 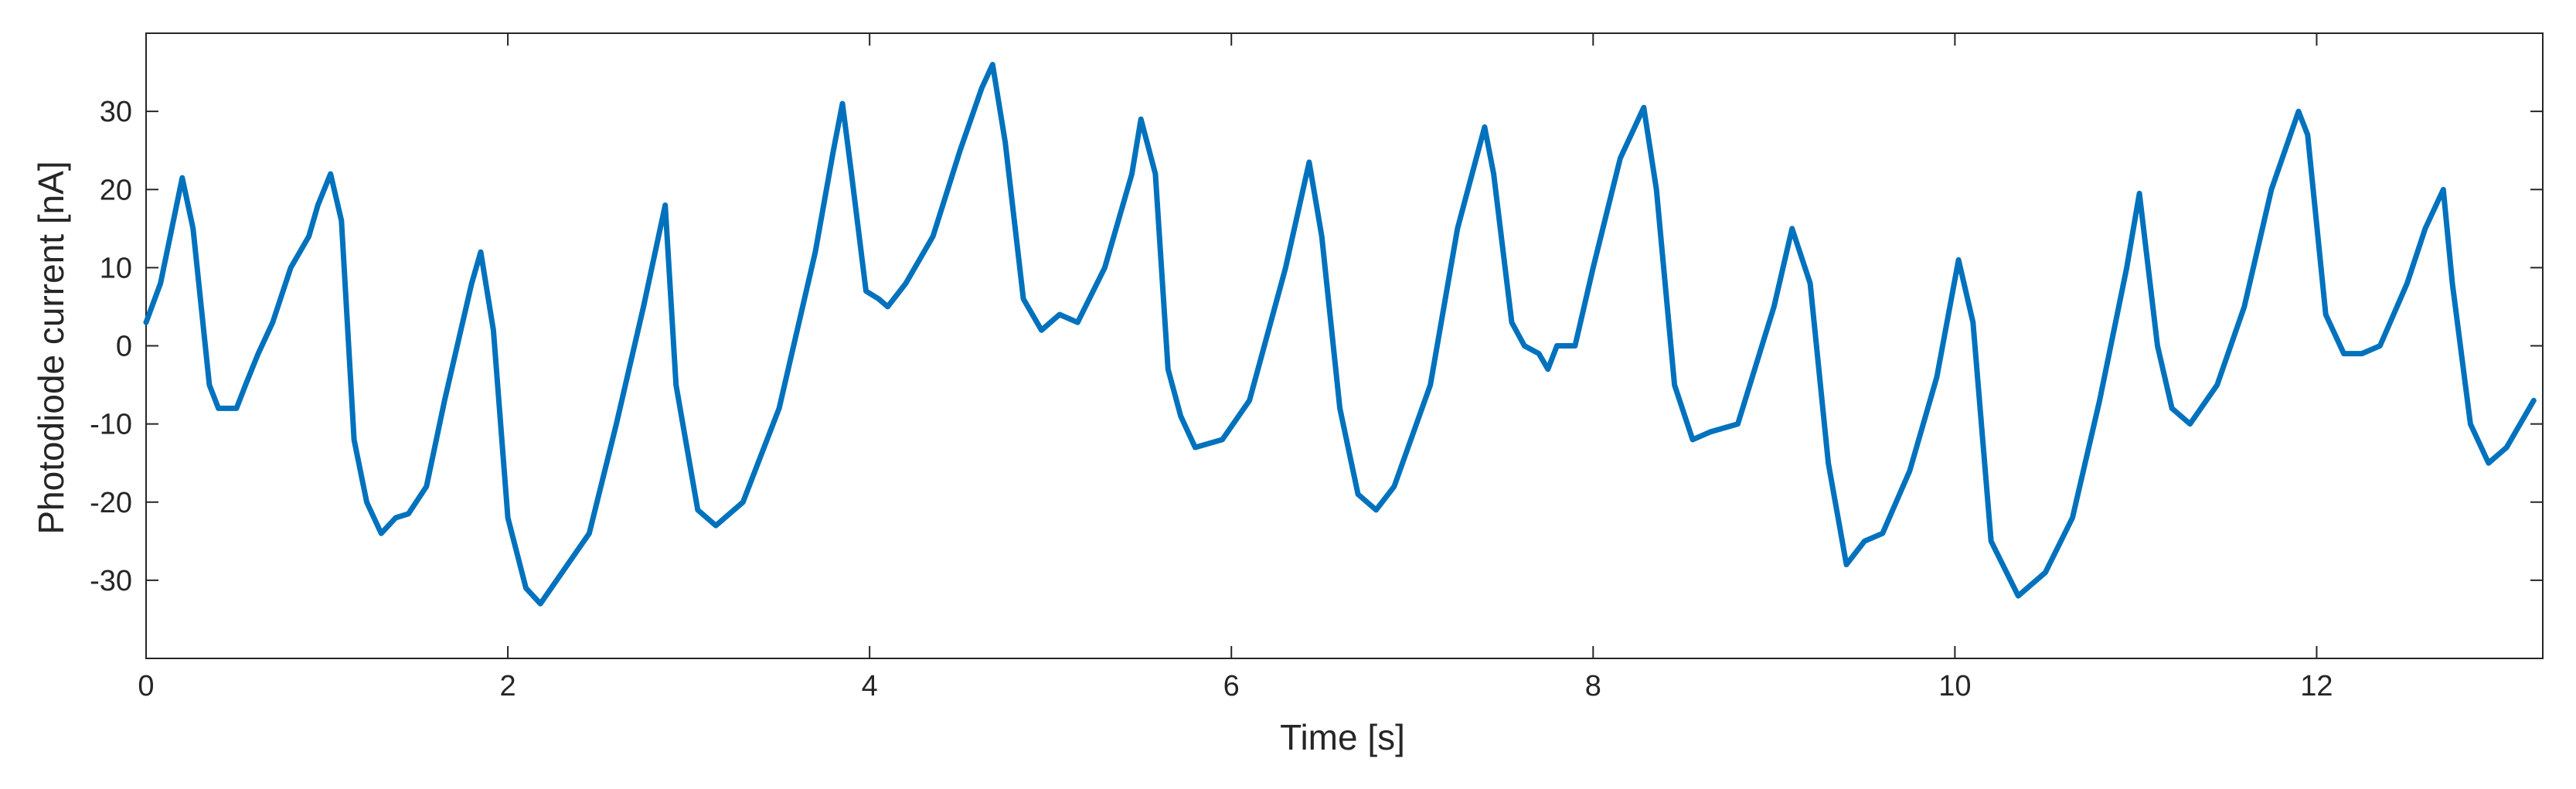 I want to click on y-tick-label: -20, so click(x=111, y=503).